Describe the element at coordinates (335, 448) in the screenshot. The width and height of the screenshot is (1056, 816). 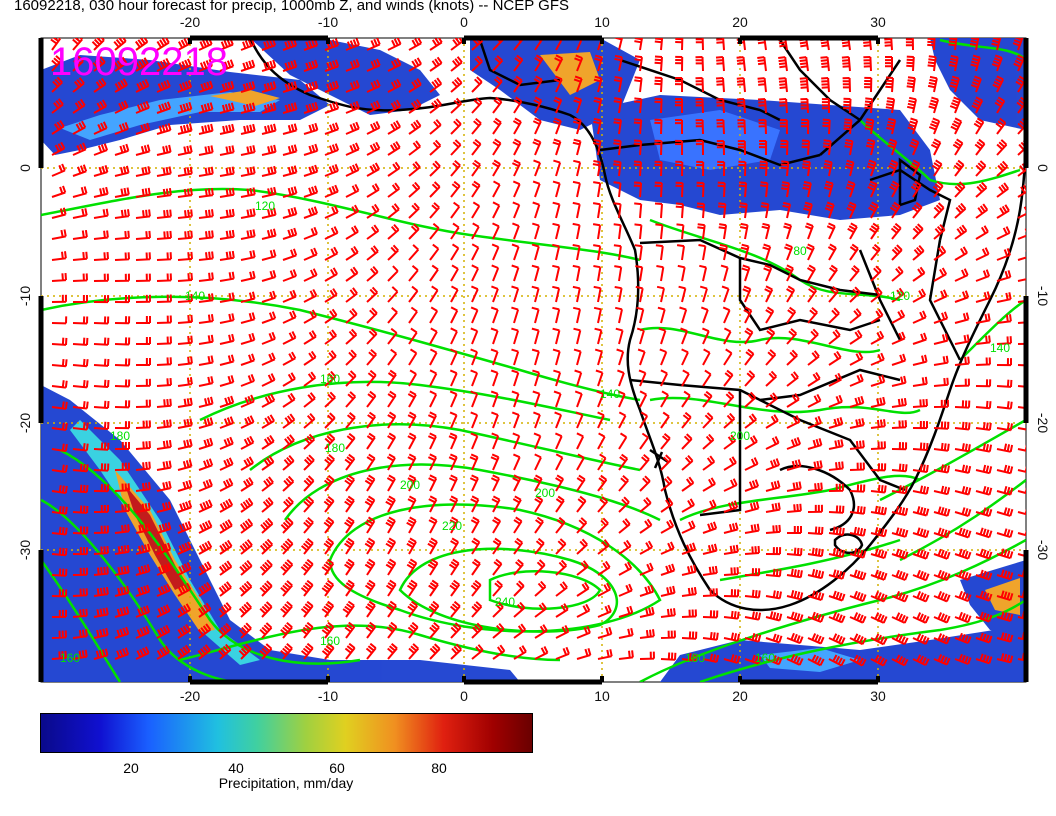
I see `contour-label: 180` at that location.